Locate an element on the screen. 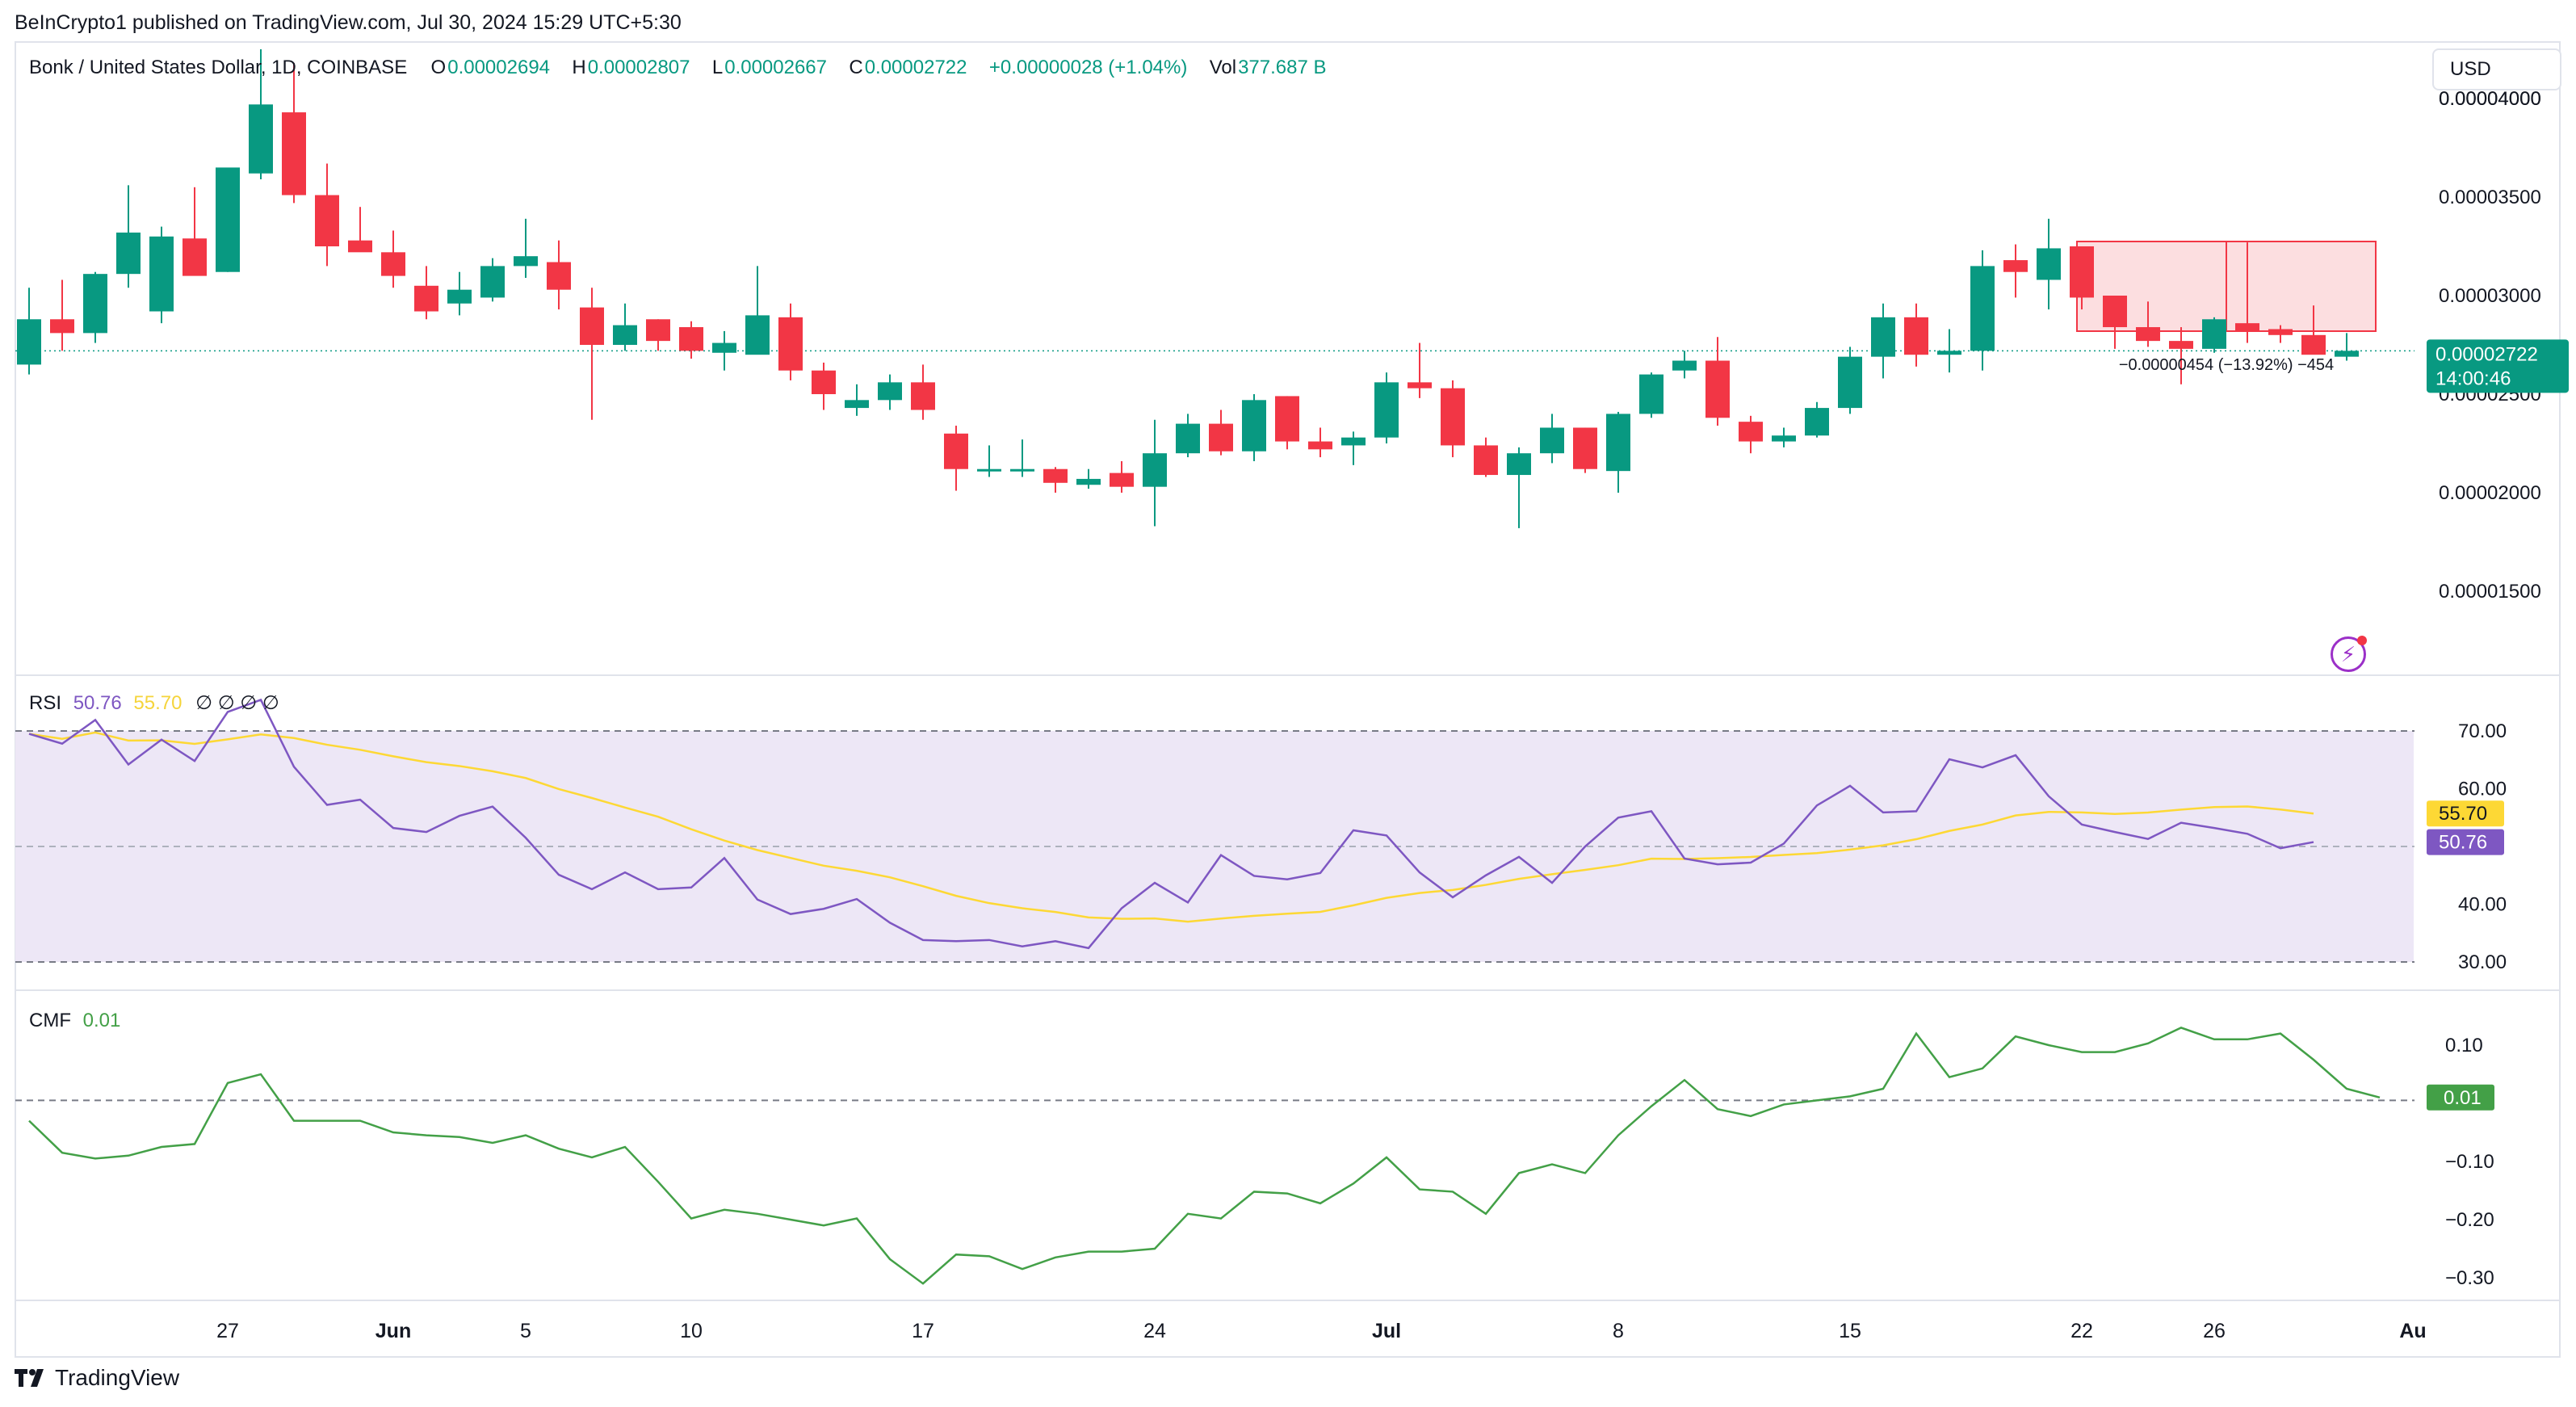 The image size is (2576, 1407). lightning-alert-icon: ⚡ is located at coordinates (2349, 654).